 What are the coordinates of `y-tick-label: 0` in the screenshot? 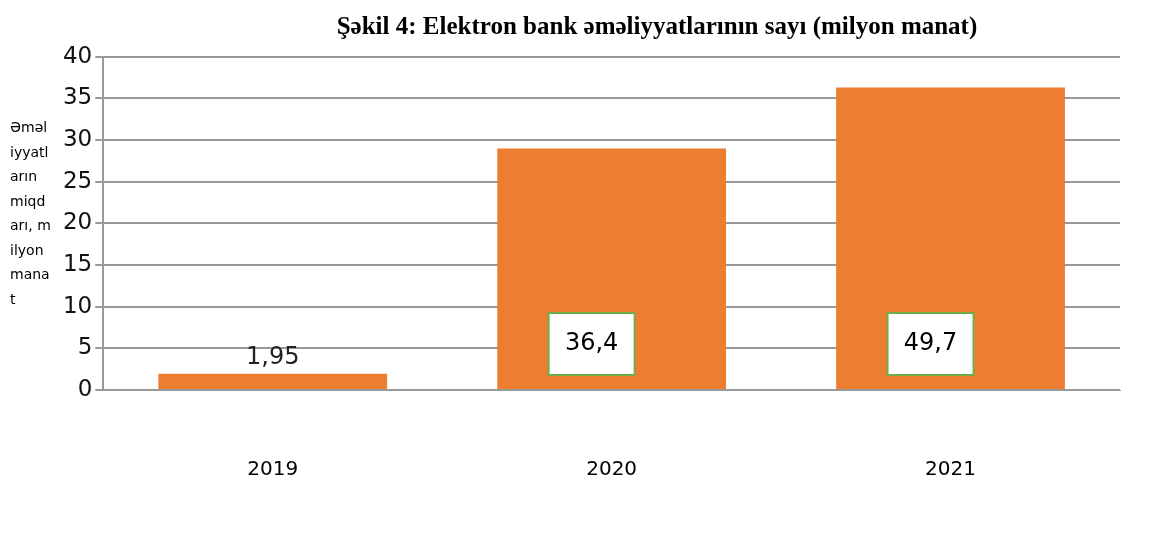 It's located at (85, 387).